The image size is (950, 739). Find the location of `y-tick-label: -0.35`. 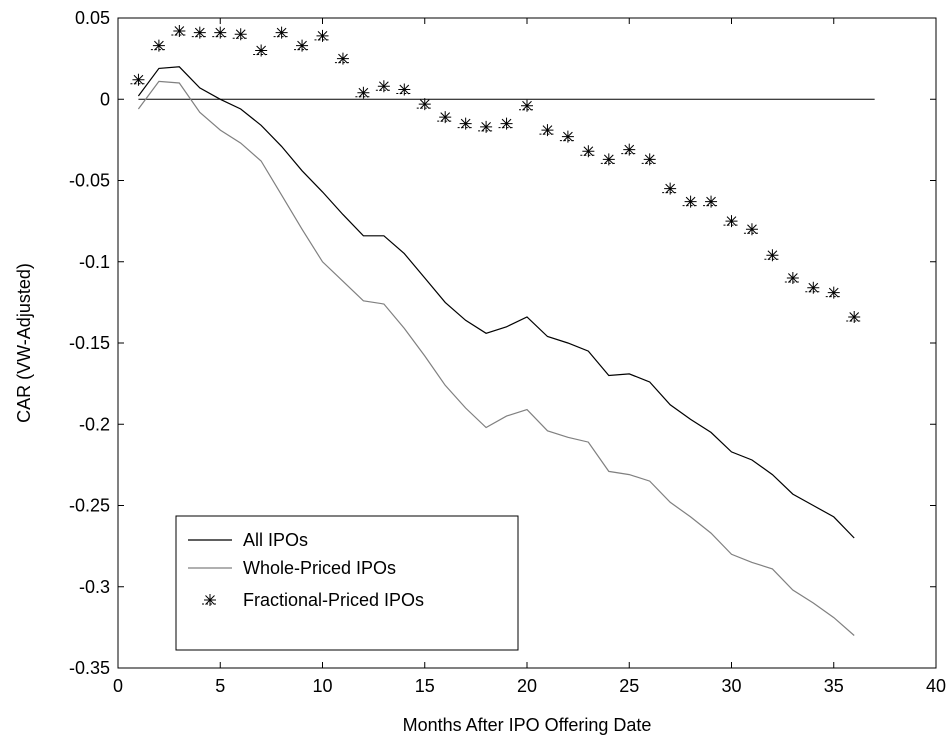

y-tick-label: -0.35 is located at coordinates (89, 668).